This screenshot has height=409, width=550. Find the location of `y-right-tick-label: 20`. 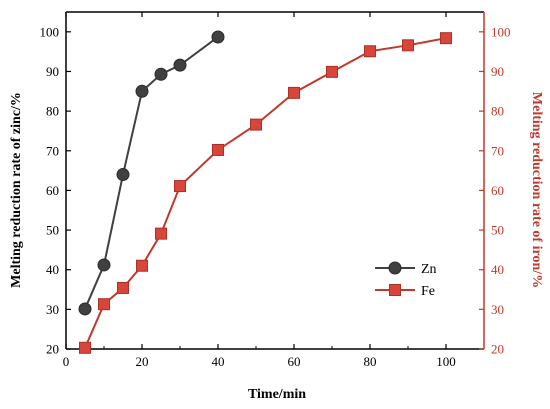

y-right-tick-label: 20 is located at coordinates (497, 349).